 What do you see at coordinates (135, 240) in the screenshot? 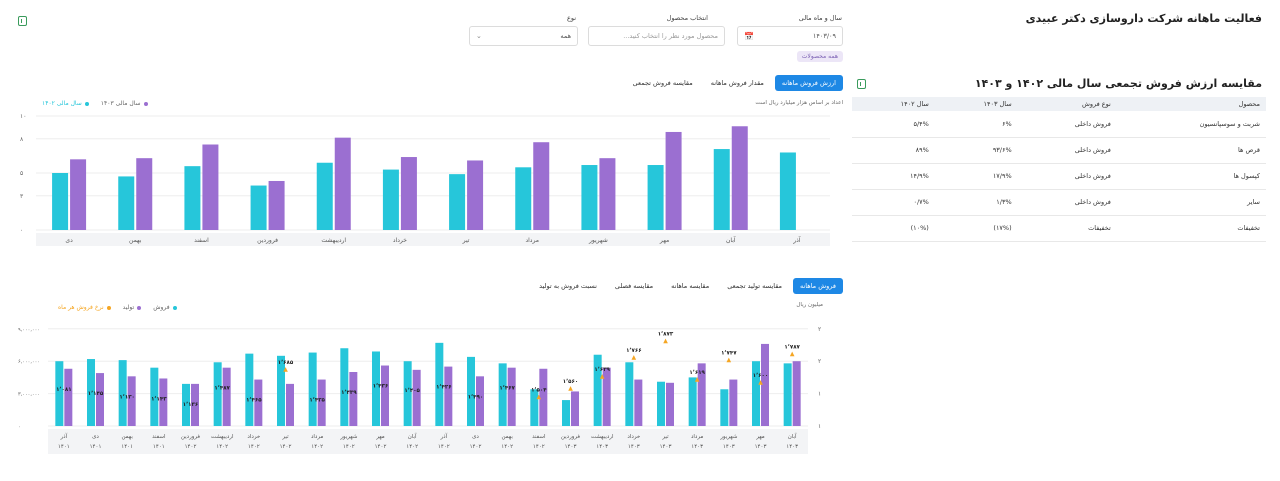
I see `x-tick-label: بهمن` at bounding box center [135, 240].